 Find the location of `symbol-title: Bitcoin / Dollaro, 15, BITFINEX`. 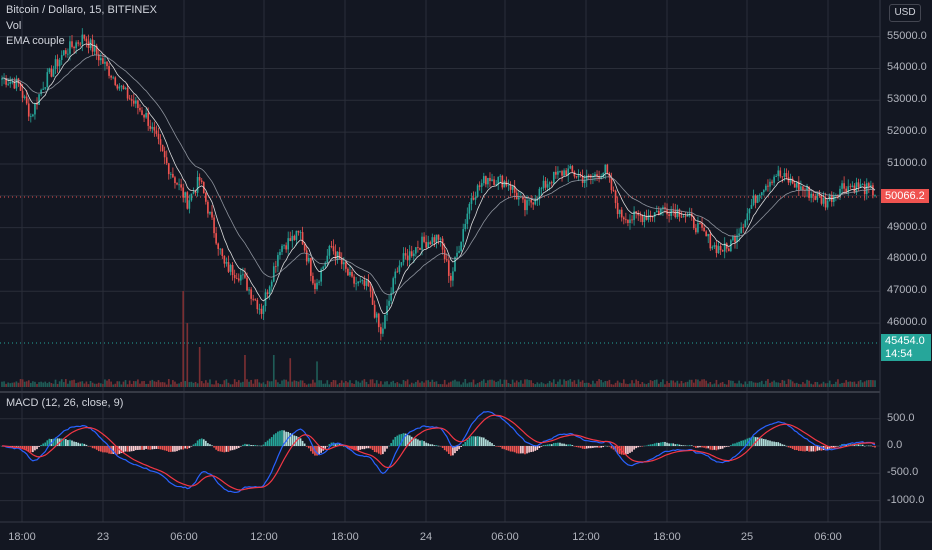

symbol-title: Bitcoin / Dollaro, 15, BITFINEX is located at coordinates (81, 10).